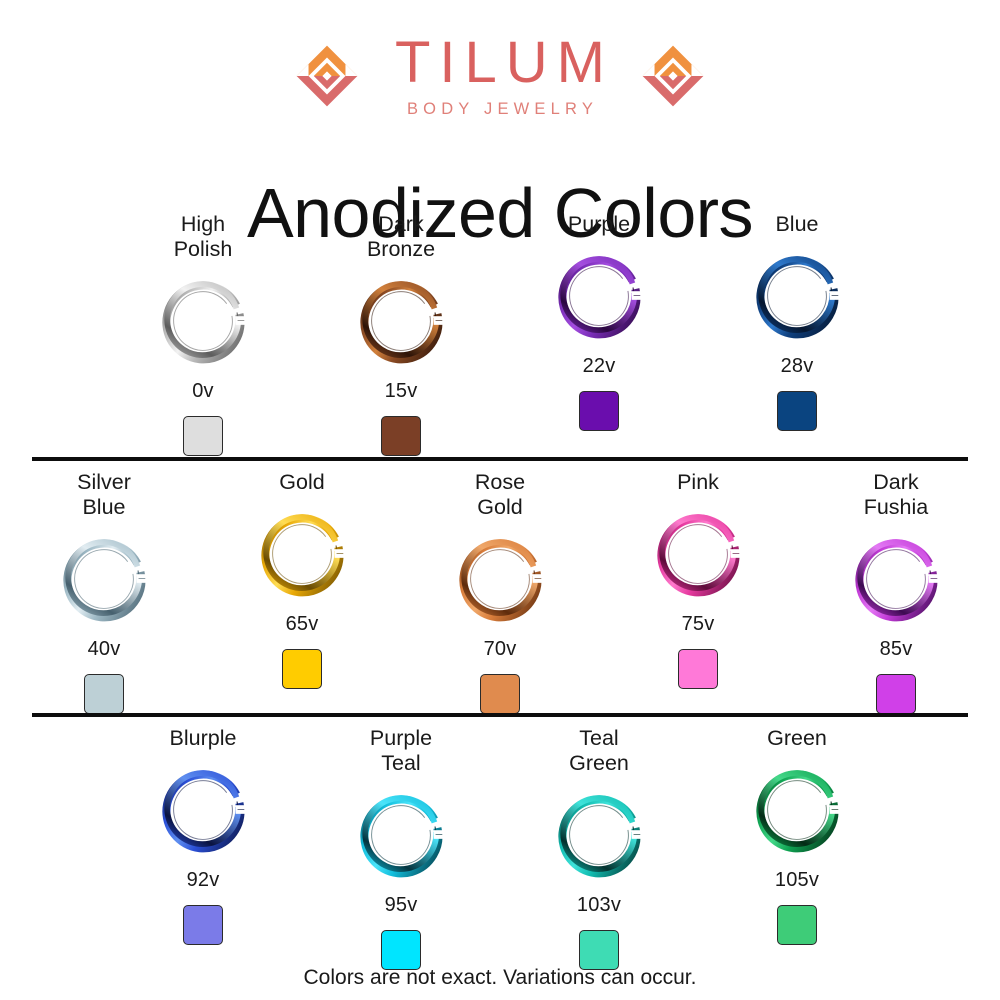 This screenshot has width=1000, height=1000. What do you see at coordinates (896, 495) in the screenshot?
I see `color-name-label: Dark Fushia` at bounding box center [896, 495].